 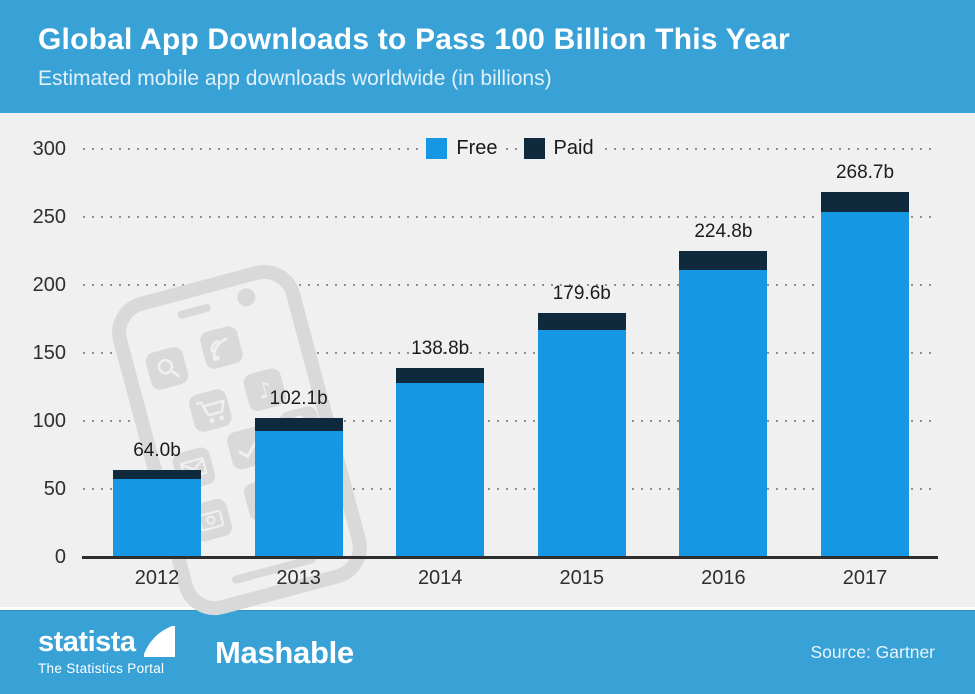 I want to click on y-tick-label: 50, so click(x=54, y=489).